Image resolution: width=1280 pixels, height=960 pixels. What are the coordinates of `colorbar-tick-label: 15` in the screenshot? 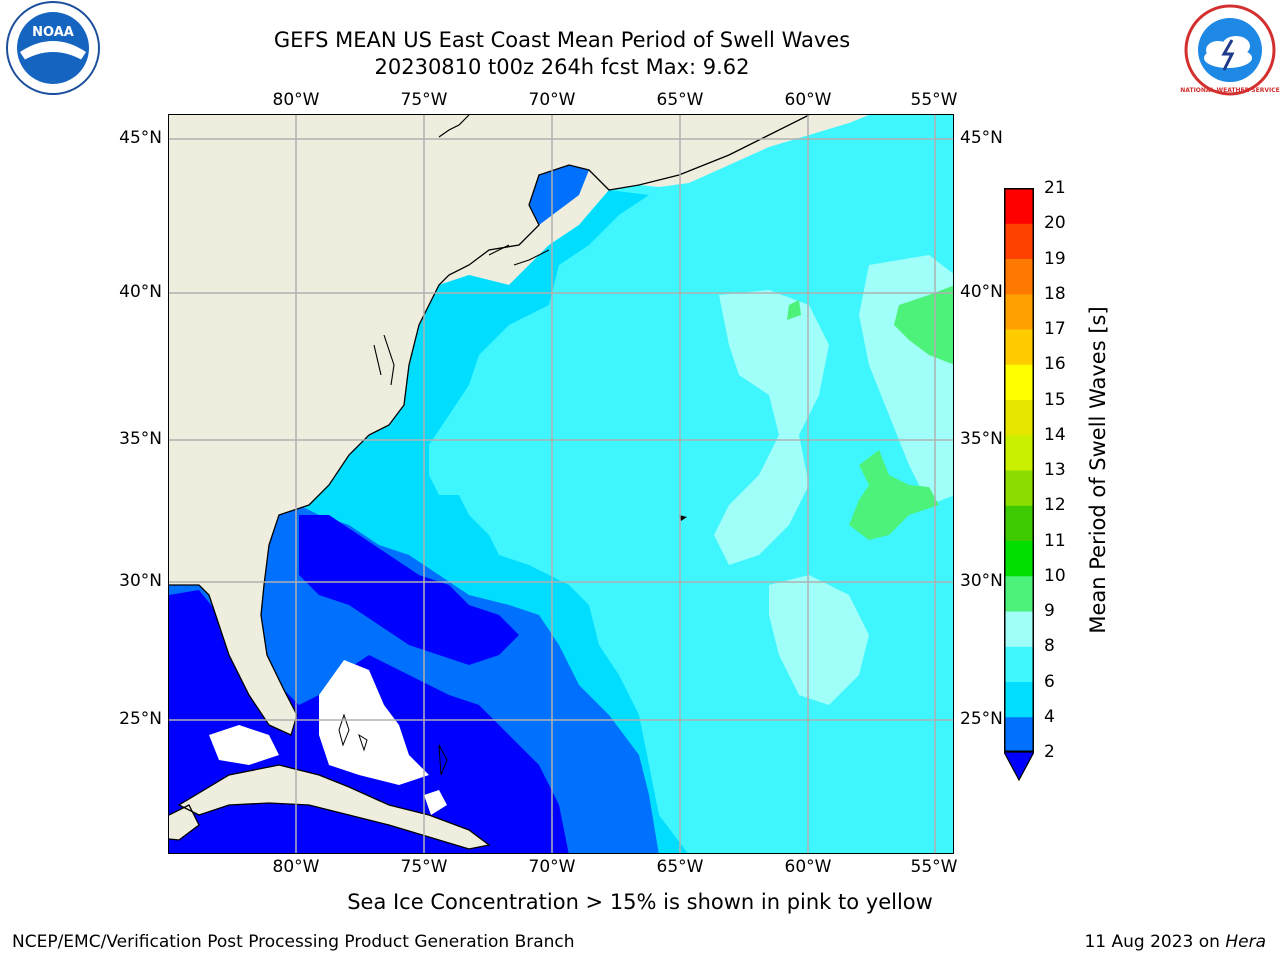 It's located at (1055, 399).